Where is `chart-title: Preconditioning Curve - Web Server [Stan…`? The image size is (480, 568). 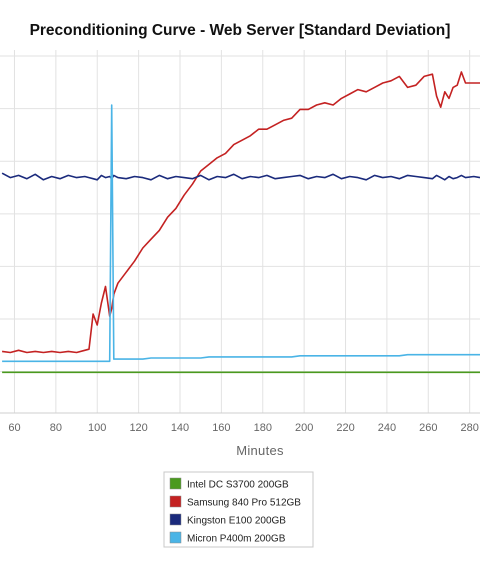 chart-title: Preconditioning Curve - Web Server [Stan… is located at coordinates (240, 30).